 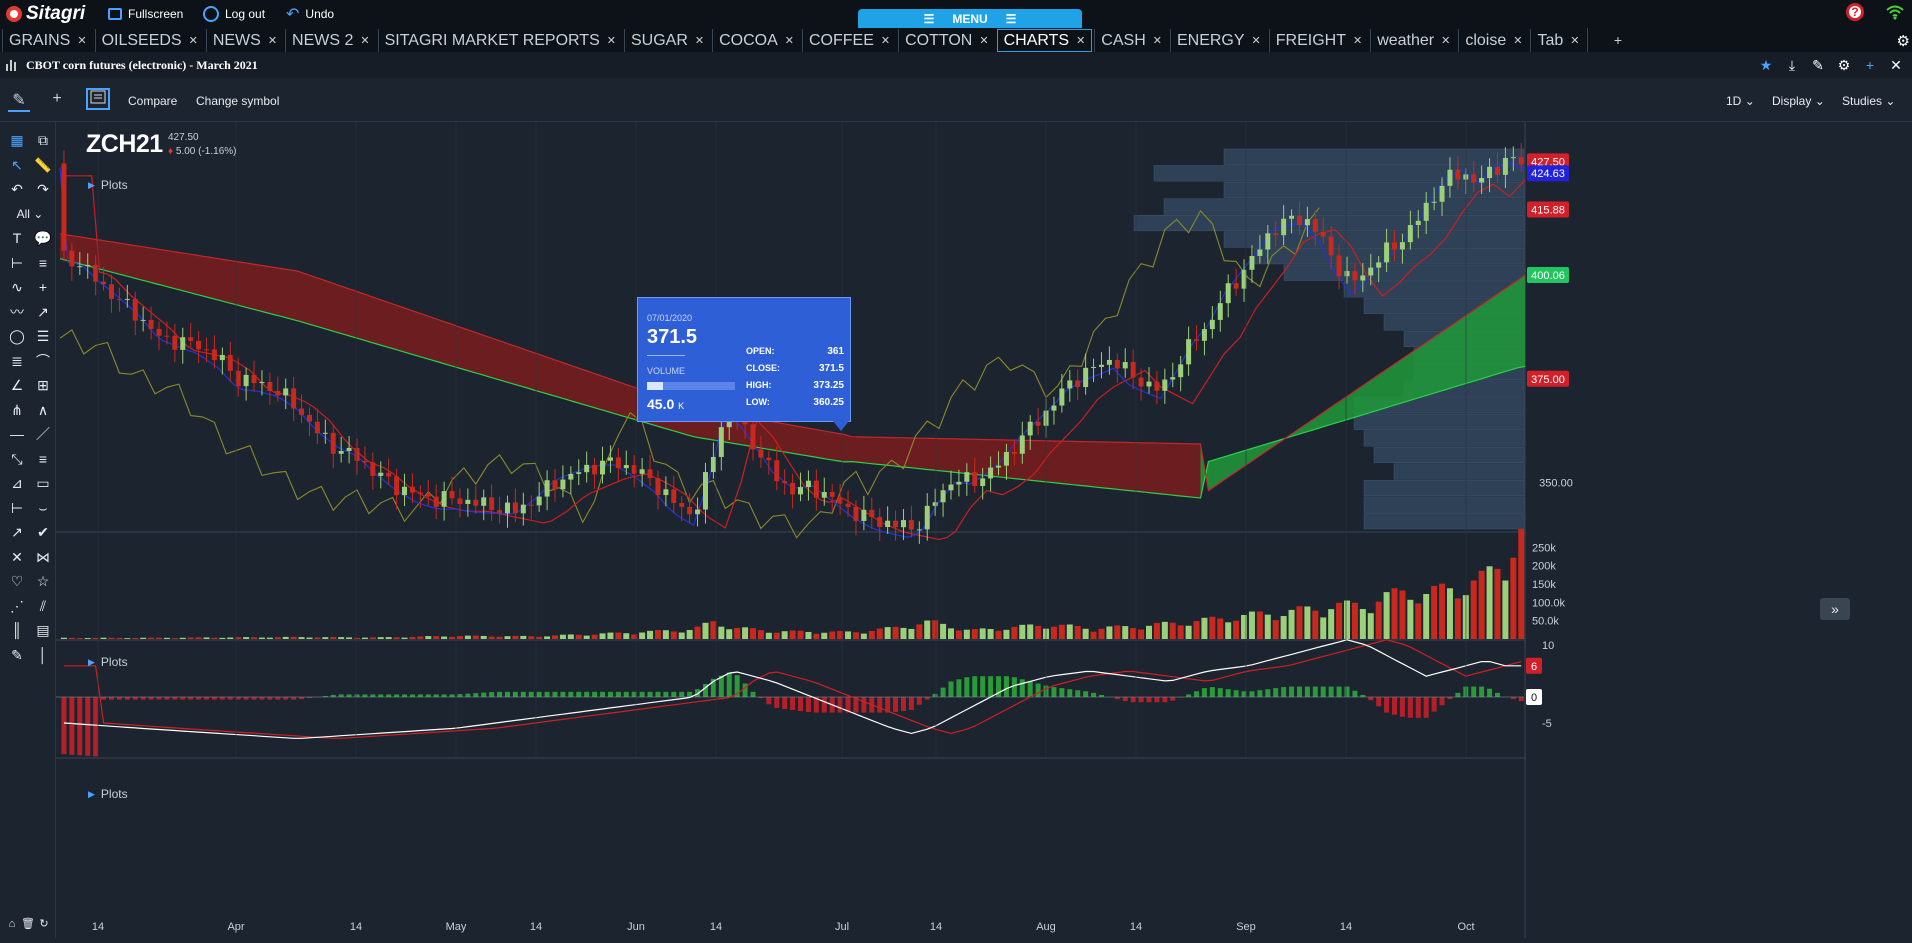 What do you see at coordinates (310, 14) in the screenshot?
I see `undo-button: ↶ Undo` at bounding box center [310, 14].